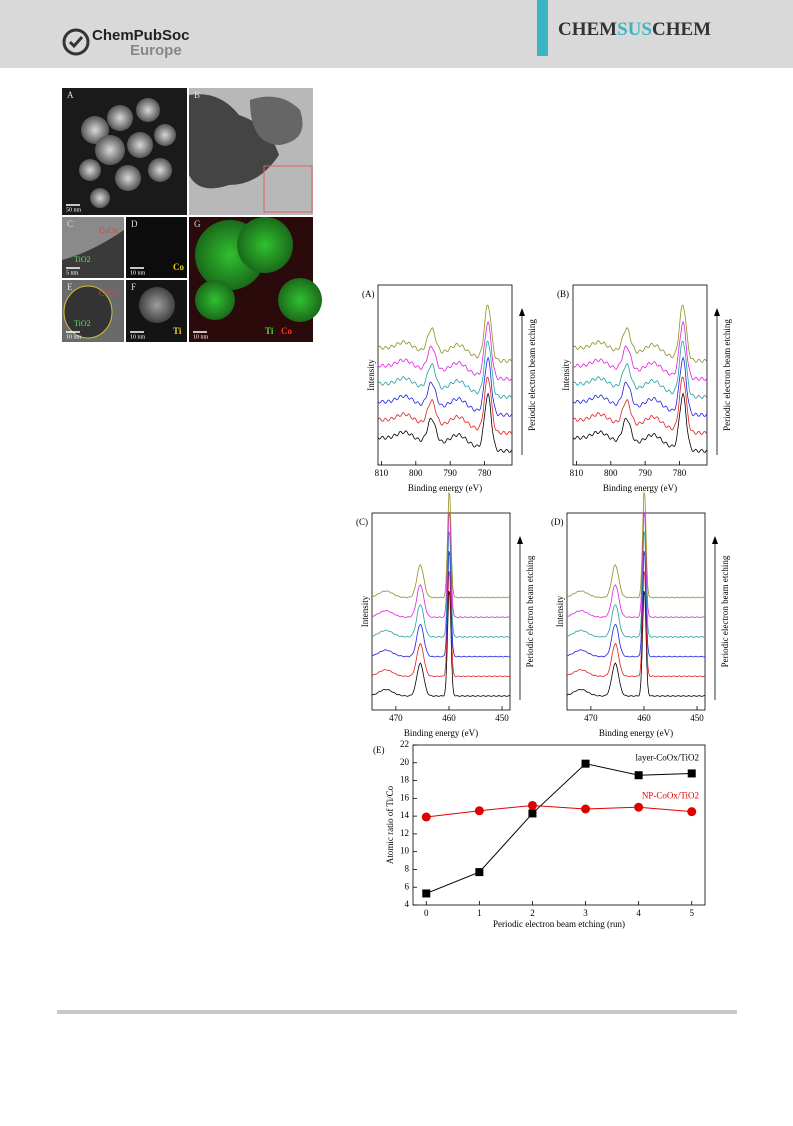 The image size is (793, 1126). What do you see at coordinates (286, 331) in the screenshot?
I see `element-label: Co` at bounding box center [286, 331].